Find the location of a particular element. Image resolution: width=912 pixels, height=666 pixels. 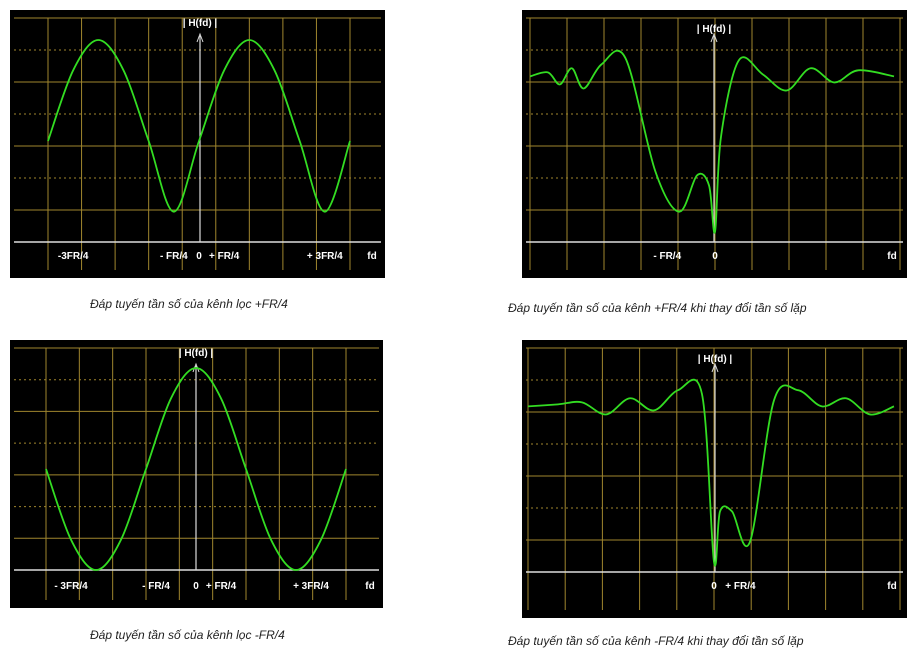

tick-label: - 3FR/4 is located at coordinates (71, 586).